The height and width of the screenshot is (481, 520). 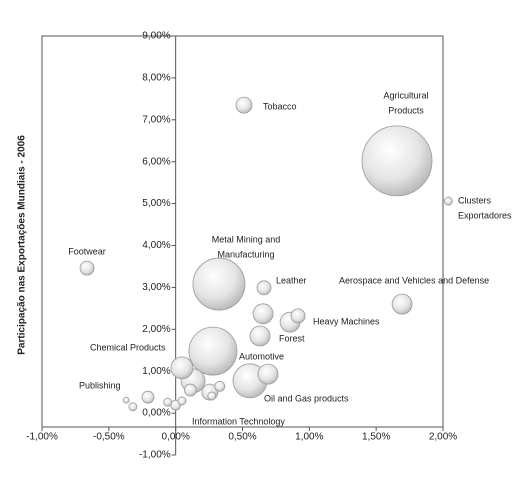 What do you see at coordinates (309, 437) in the screenshot?
I see `x-tick-label: 1,00%` at bounding box center [309, 437].